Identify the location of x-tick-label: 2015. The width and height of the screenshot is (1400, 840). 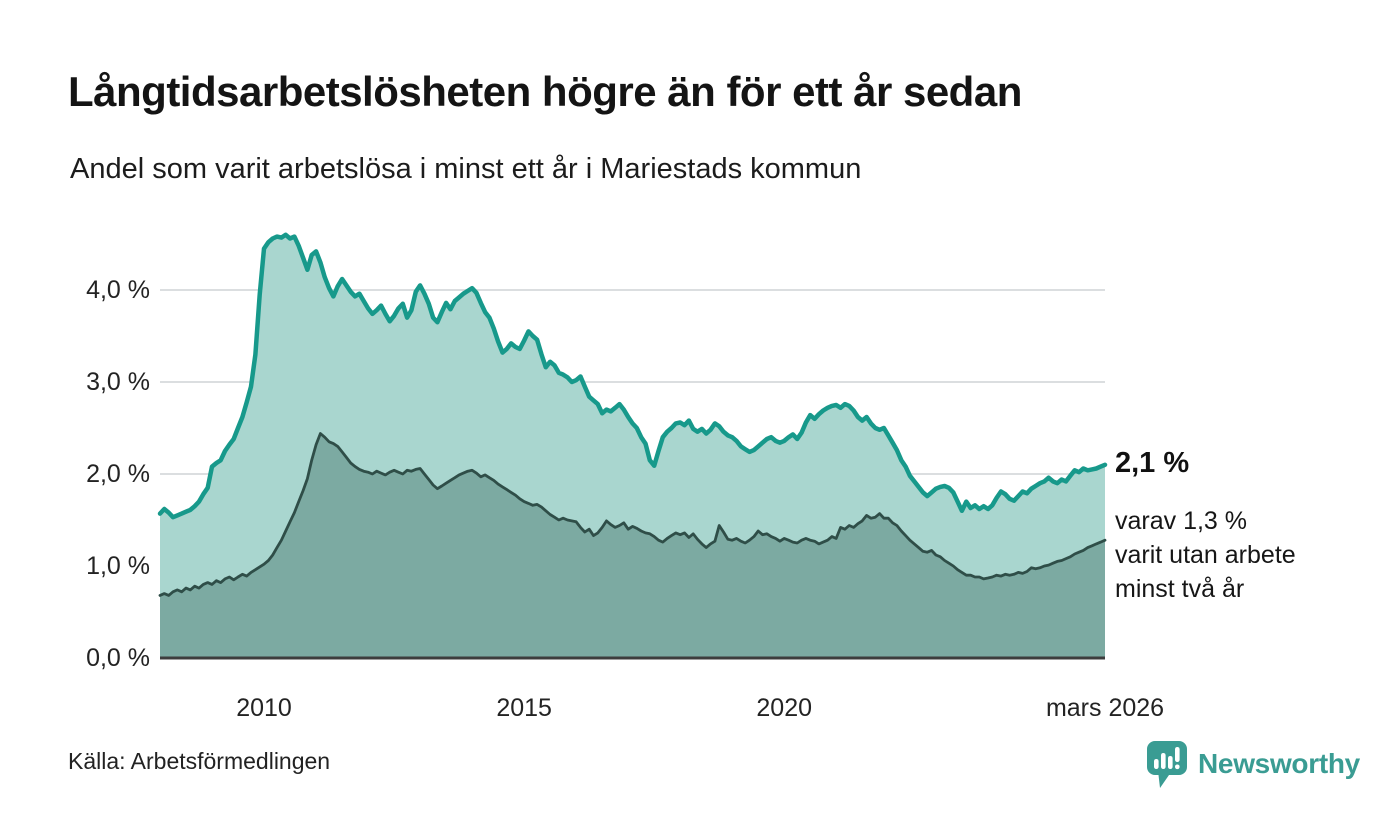
(524, 708).